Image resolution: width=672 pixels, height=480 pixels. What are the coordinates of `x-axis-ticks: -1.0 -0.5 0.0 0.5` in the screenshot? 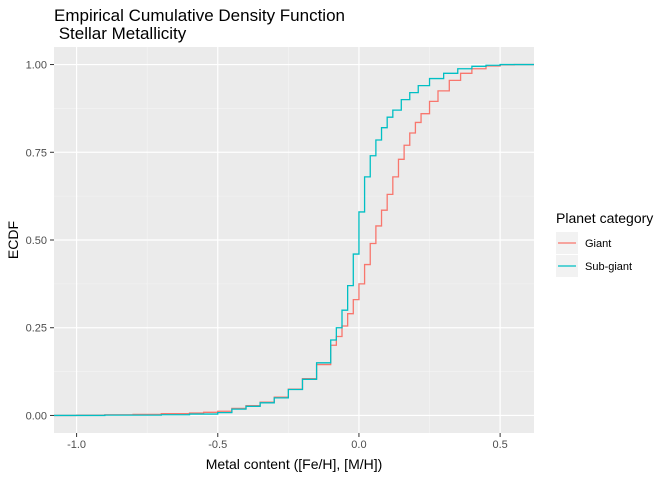 It's located at (287, 442).